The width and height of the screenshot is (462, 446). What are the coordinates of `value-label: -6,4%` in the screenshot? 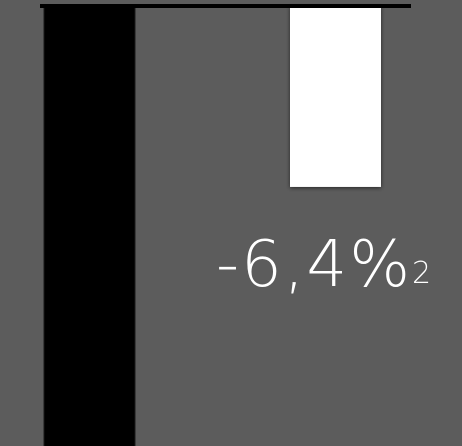 It's located at (313, 265).